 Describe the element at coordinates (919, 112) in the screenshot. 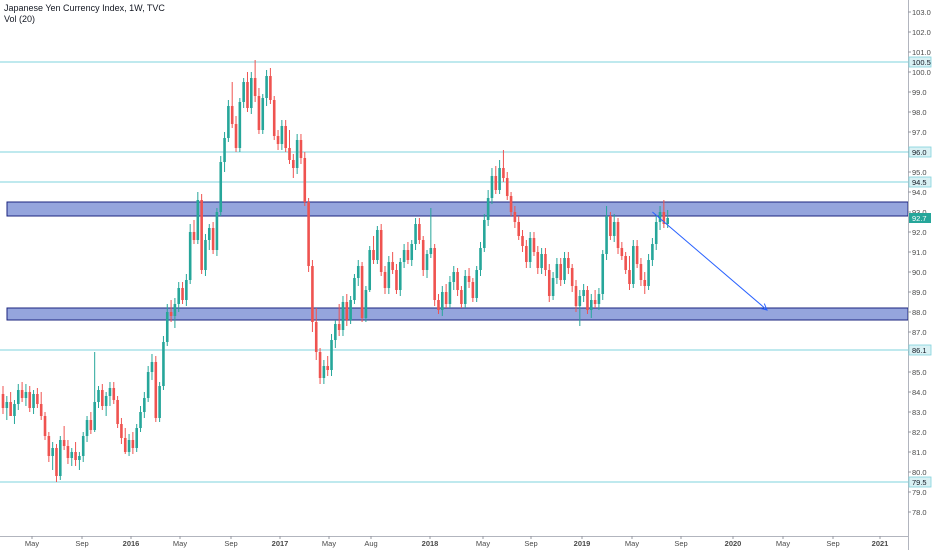

I see `price-tick-label: 98.0` at that location.